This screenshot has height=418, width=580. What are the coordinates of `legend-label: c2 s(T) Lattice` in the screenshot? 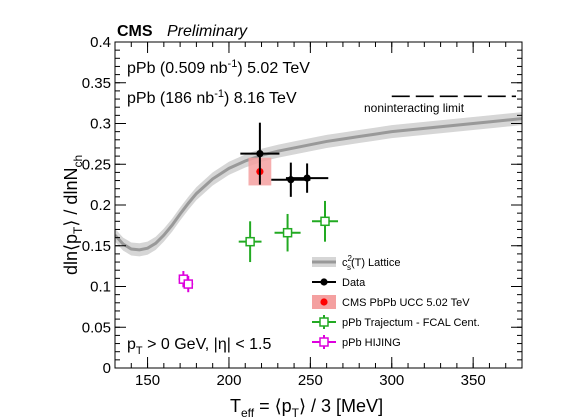 It's located at (371, 263).